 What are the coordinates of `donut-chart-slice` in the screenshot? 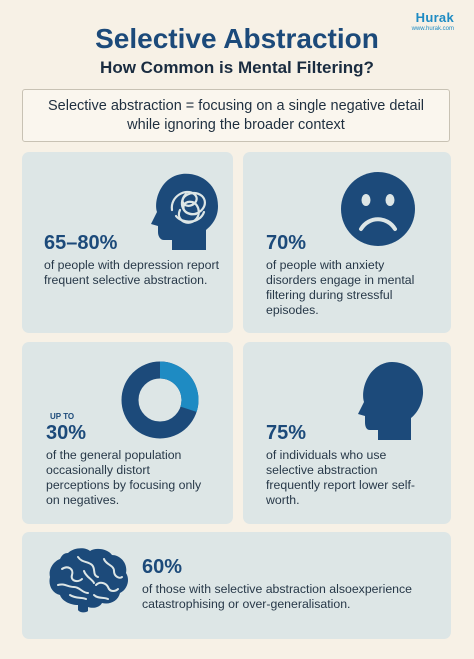 It's located at (179, 386).